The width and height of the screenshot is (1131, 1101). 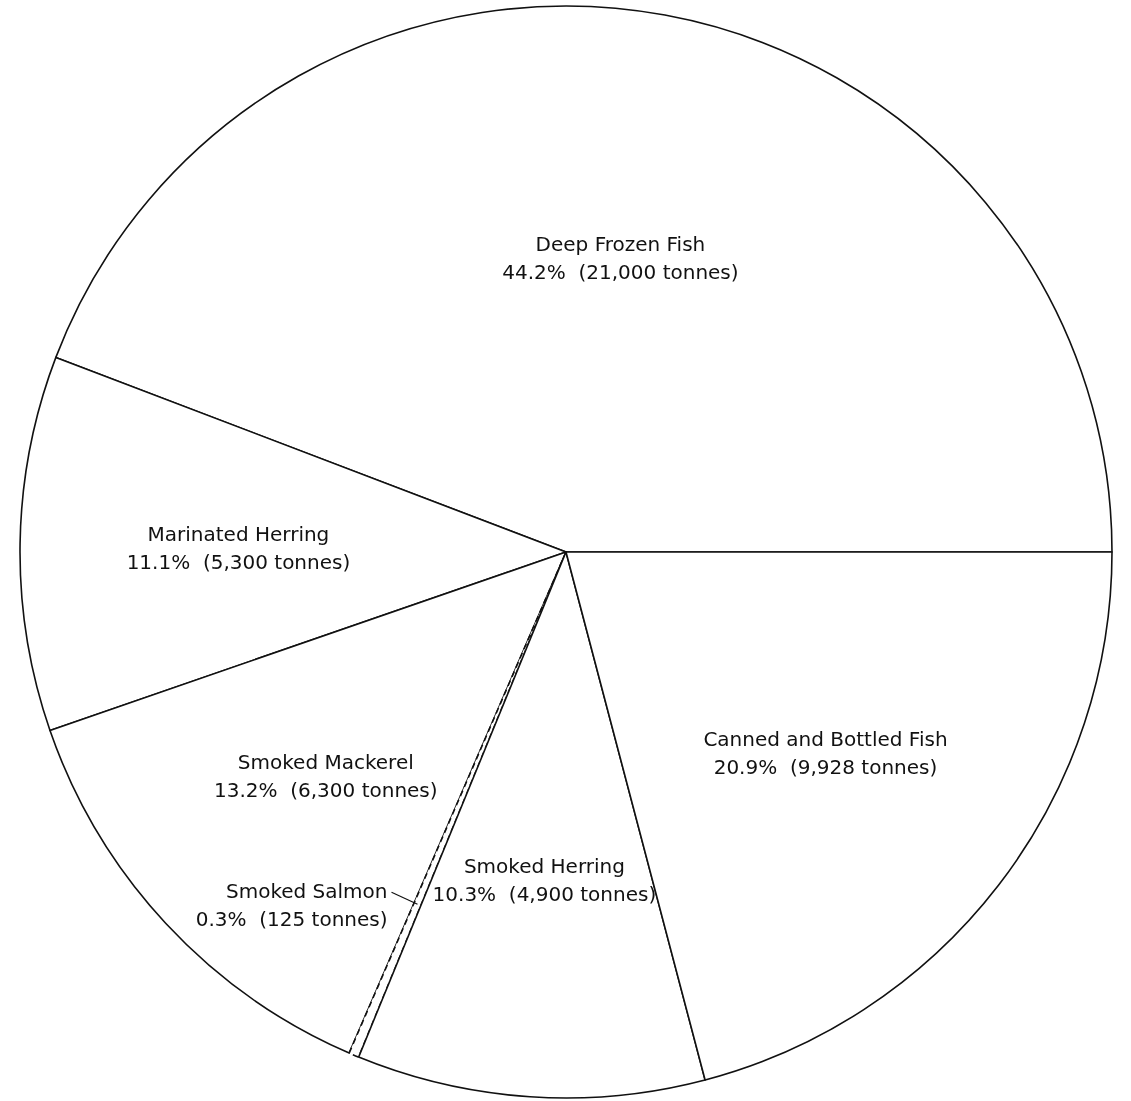 What do you see at coordinates (238, 533) in the screenshot?
I see `slice-label: Marinated Herring` at bounding box center [238, 533].